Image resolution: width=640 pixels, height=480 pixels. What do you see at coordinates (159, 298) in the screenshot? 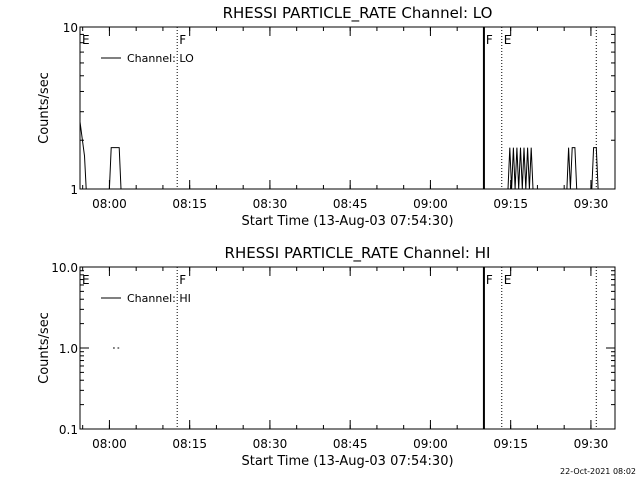
I see `legend-entry: Channel: HI` at bounding box center [159, 298].